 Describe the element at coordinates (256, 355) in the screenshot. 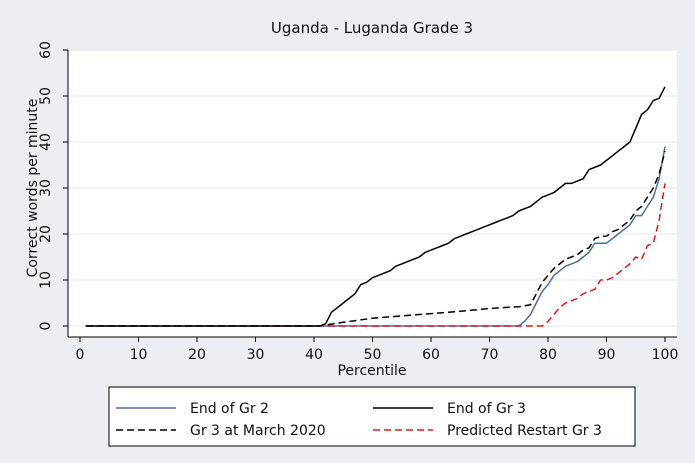

I see `x-tick-label: 30` at that location.